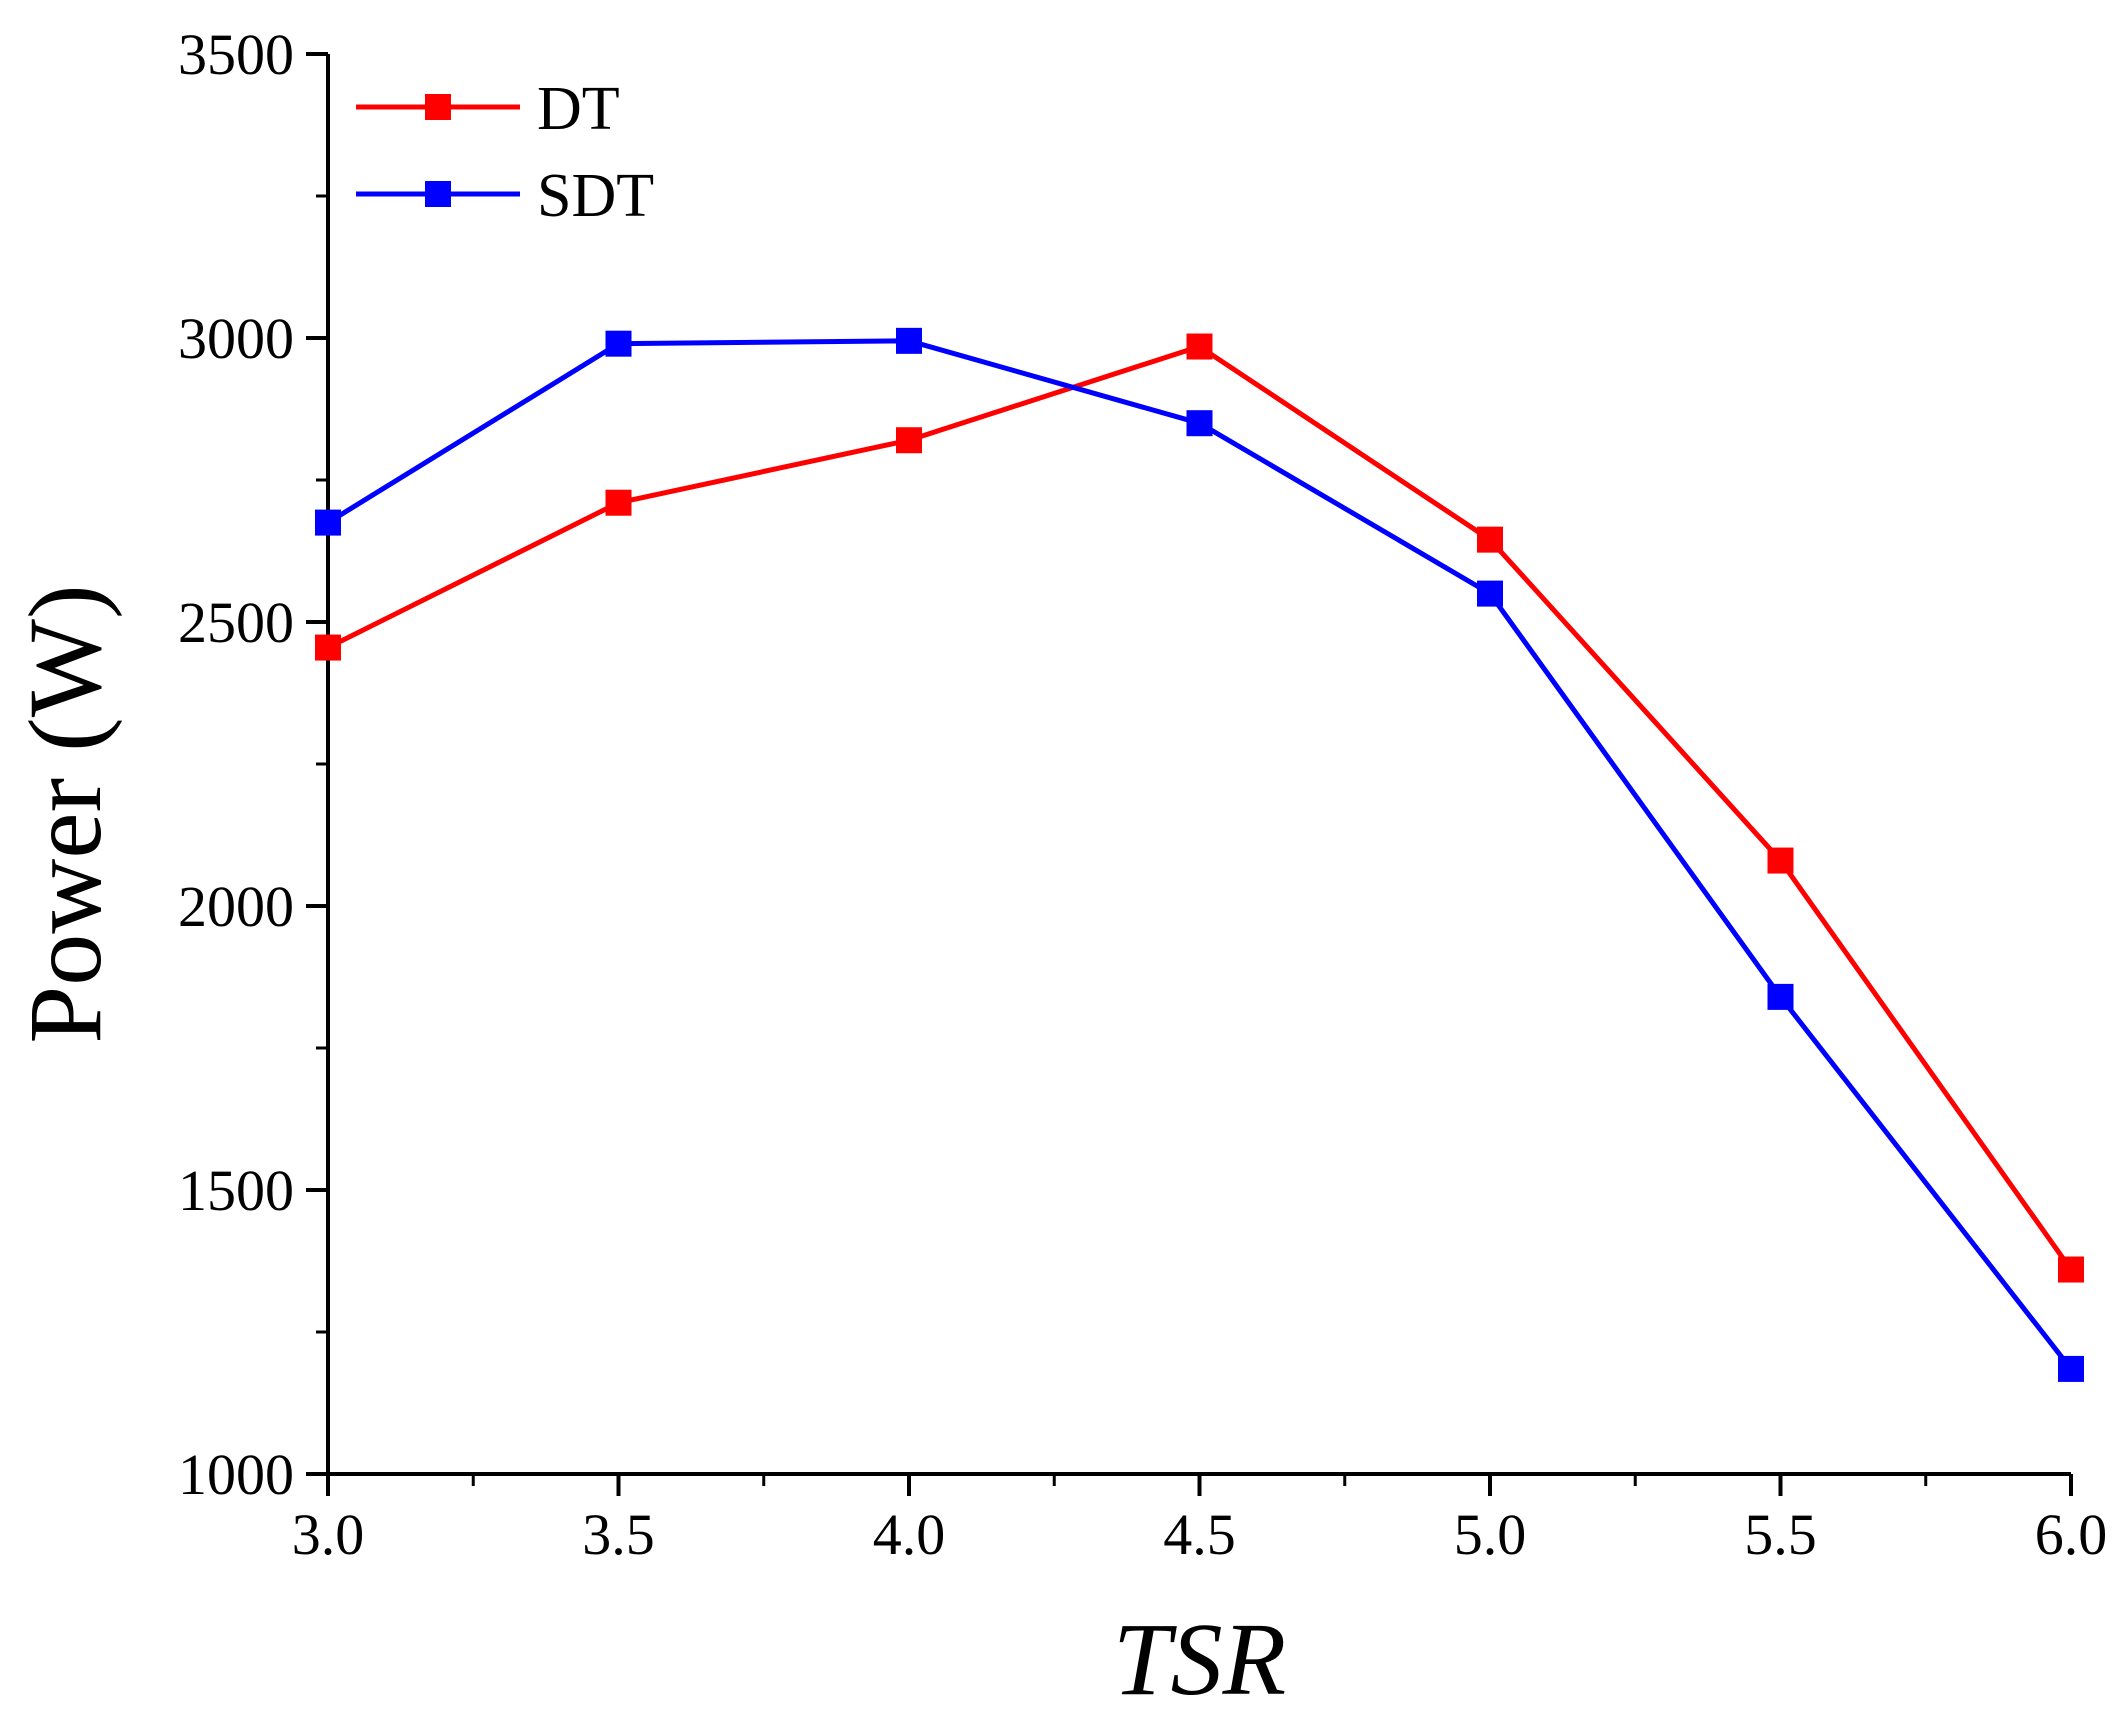  What do you see at coordinates (595, 196) in the screenshot?
I see `legend-label-sdt: SDT` at bounding box center [595, 196].